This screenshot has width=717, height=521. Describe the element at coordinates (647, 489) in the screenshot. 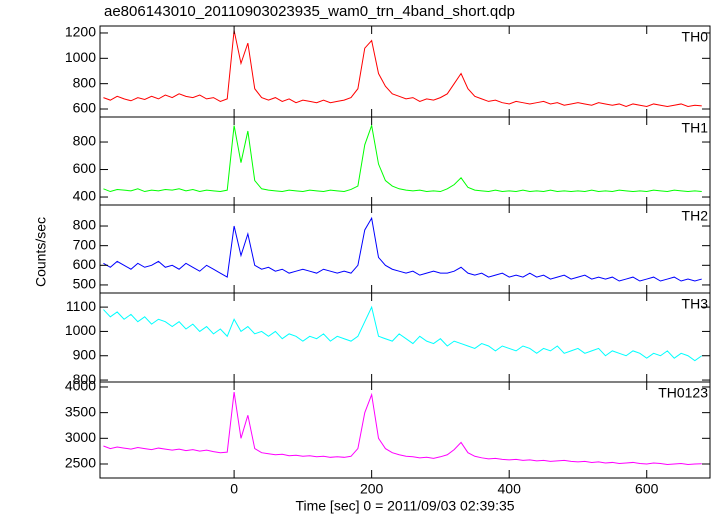

I see `x-tick-label: 600` at that location.